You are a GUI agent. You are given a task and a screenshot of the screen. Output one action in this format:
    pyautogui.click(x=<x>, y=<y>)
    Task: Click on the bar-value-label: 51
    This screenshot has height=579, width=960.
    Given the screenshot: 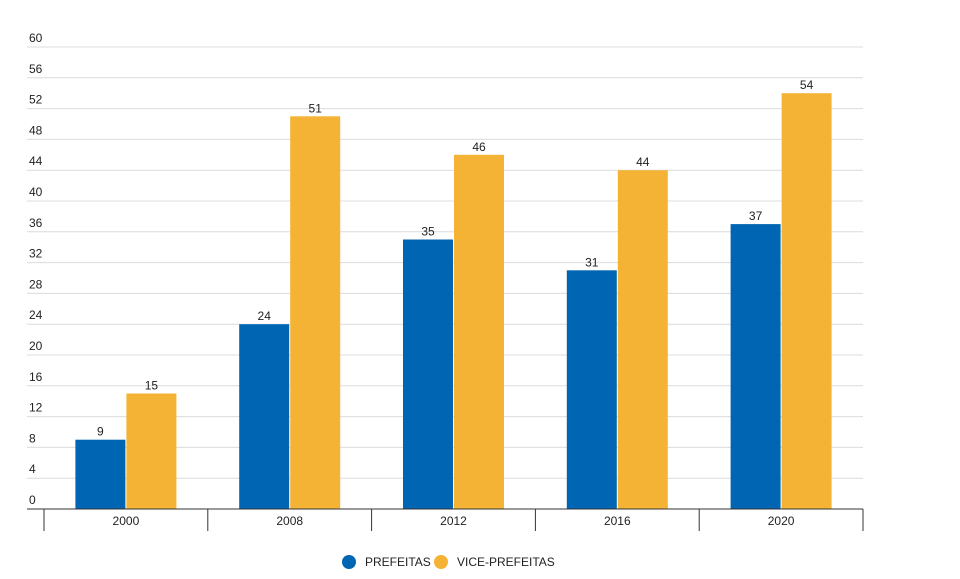 What is the action you would take?
    pyautogui.click(x=316, y=108)
    